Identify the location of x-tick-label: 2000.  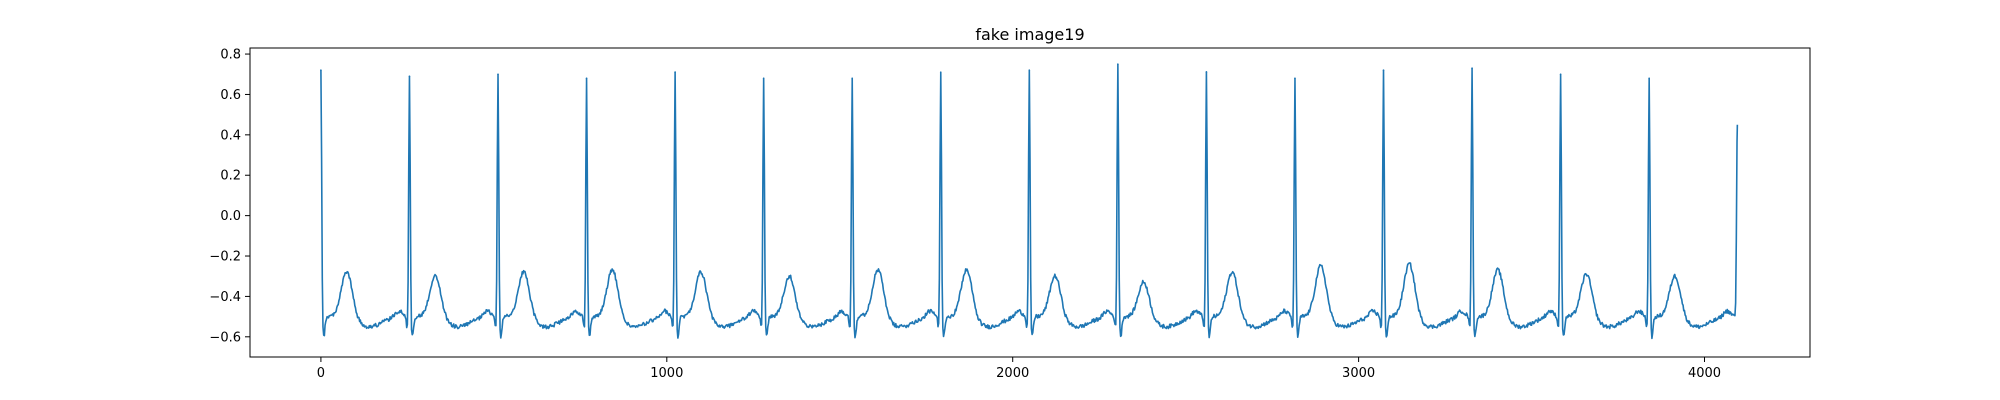
(1012, 373).